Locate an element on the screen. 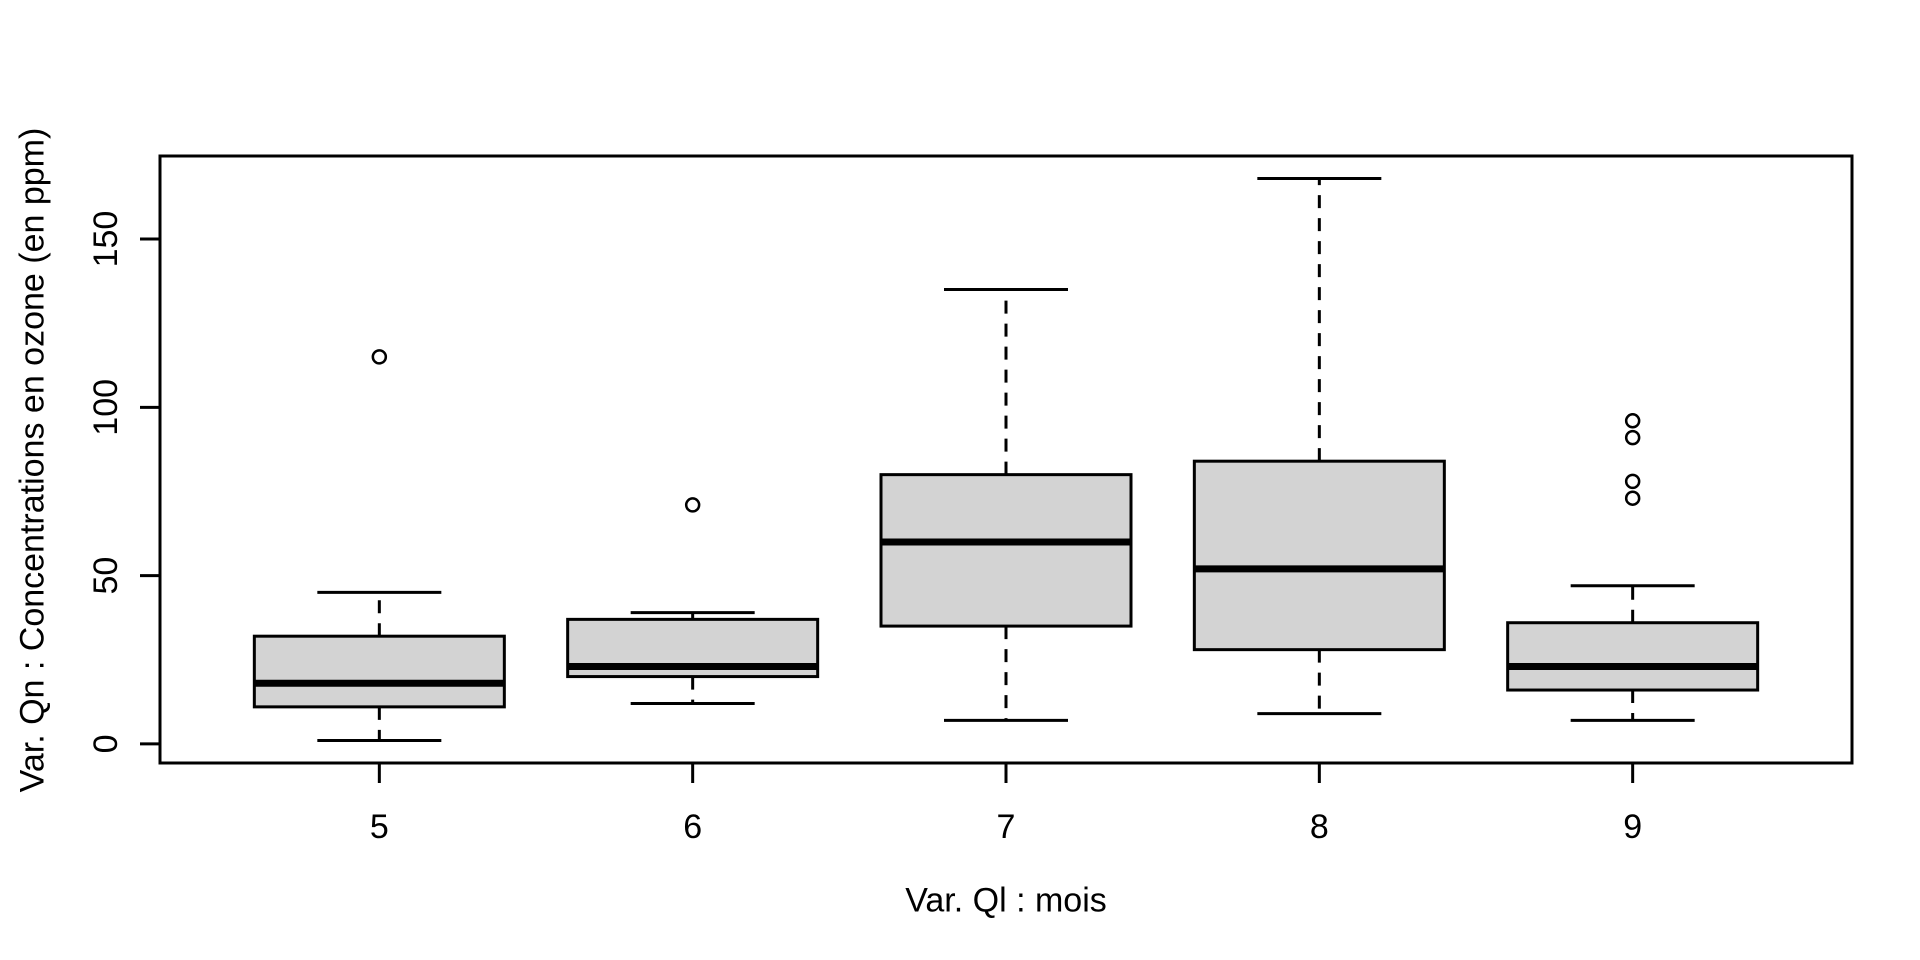 The height and width of the screenshot is (960, 1920). y-tick-label-100: 100 is located at coordinates (106, 407).